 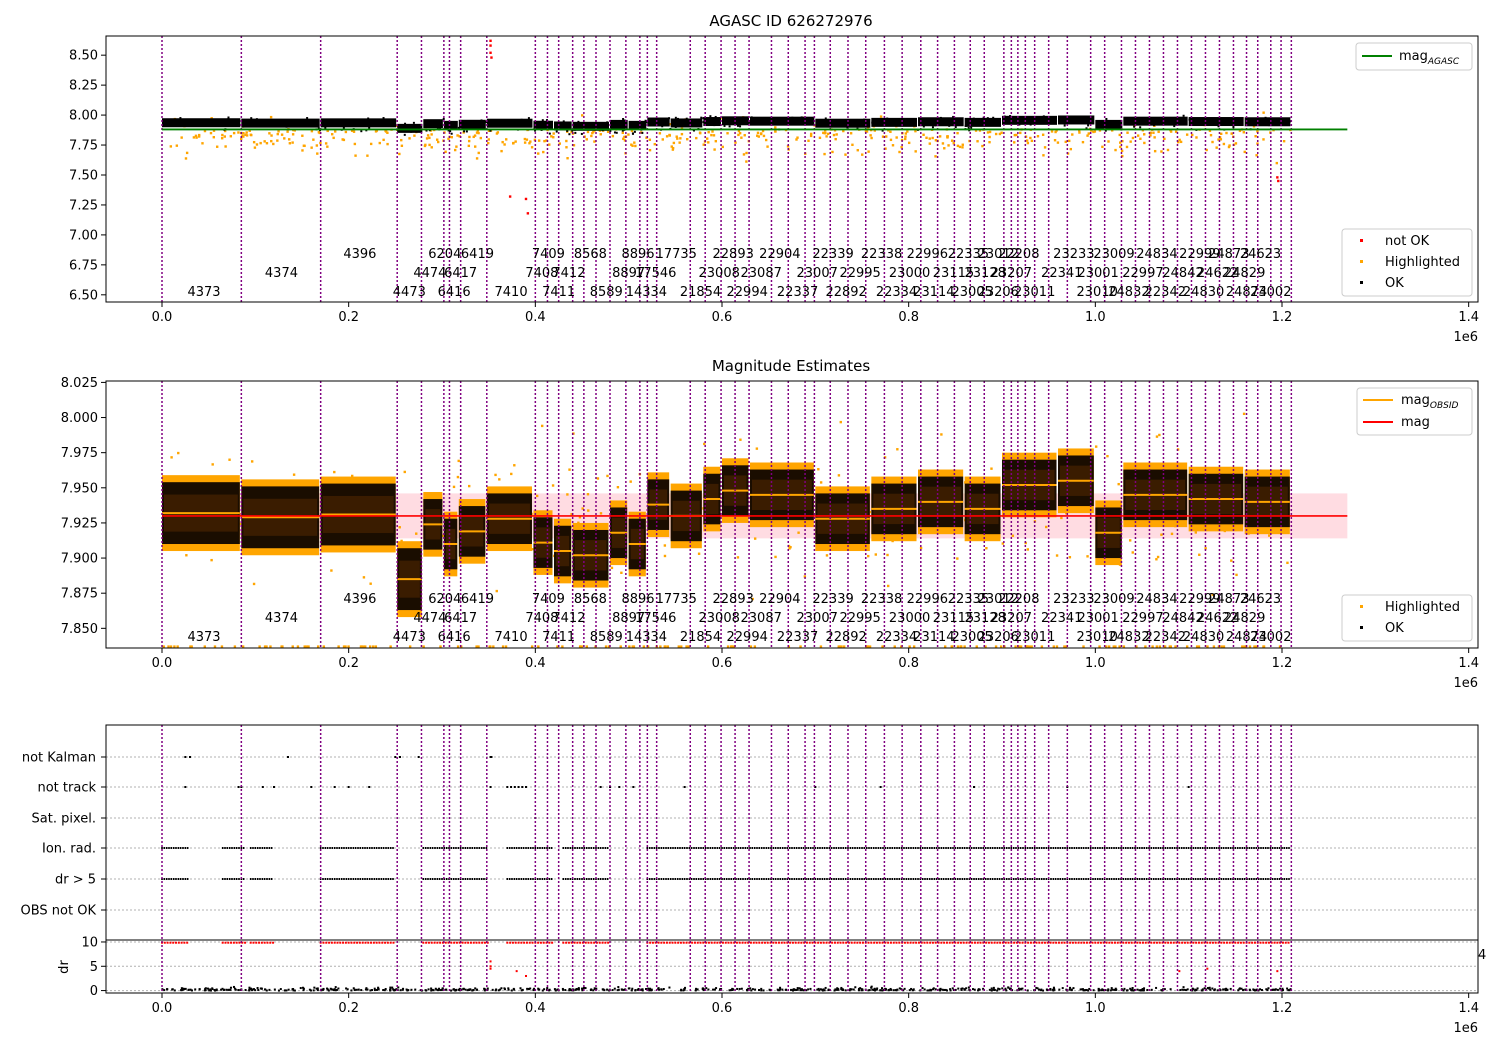 I want to click on obsid-label: 4473, so click(x=409, y=292).